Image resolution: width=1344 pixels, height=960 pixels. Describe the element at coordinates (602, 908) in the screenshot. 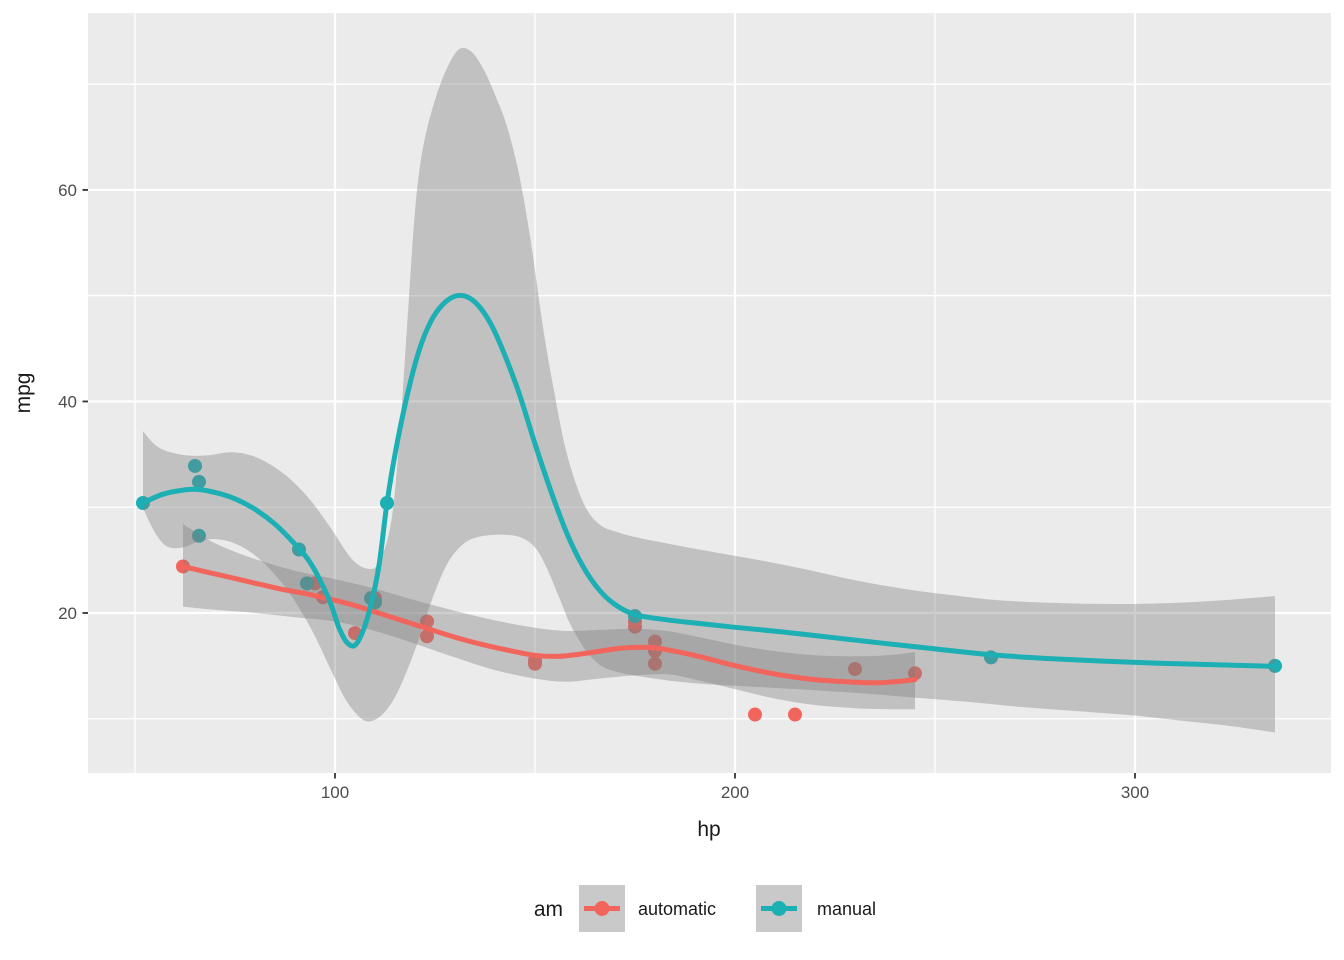

I see `legend-key-point-automatic` at that location.